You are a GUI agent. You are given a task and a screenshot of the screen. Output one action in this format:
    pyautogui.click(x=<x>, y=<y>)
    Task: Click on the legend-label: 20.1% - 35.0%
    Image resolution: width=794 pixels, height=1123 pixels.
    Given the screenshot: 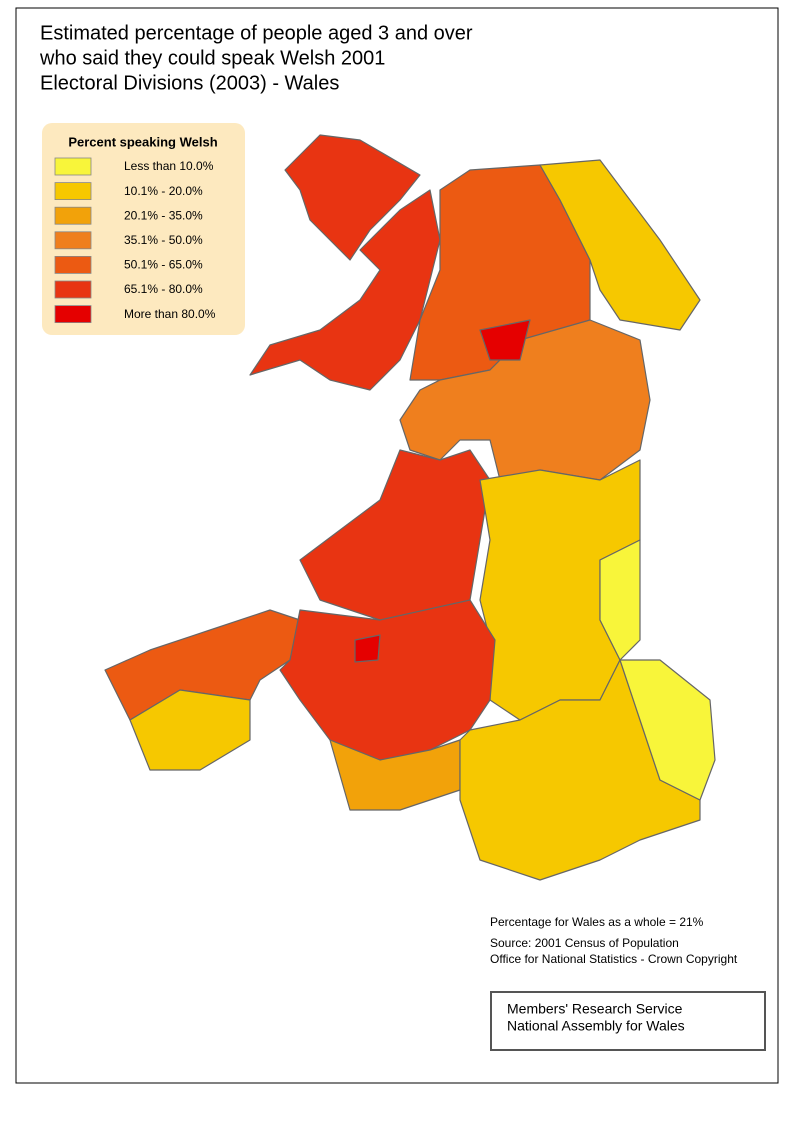 What is the action you would take?
    pyautogui.click(x=163, y=215)
    